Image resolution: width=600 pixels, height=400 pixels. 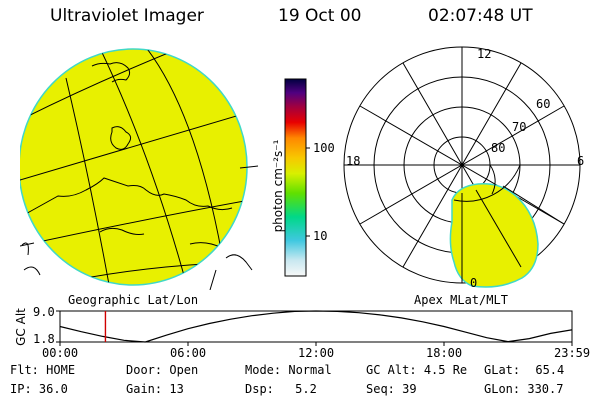 I want to click on altitude-strip-chart, so click(x=314, y=328).